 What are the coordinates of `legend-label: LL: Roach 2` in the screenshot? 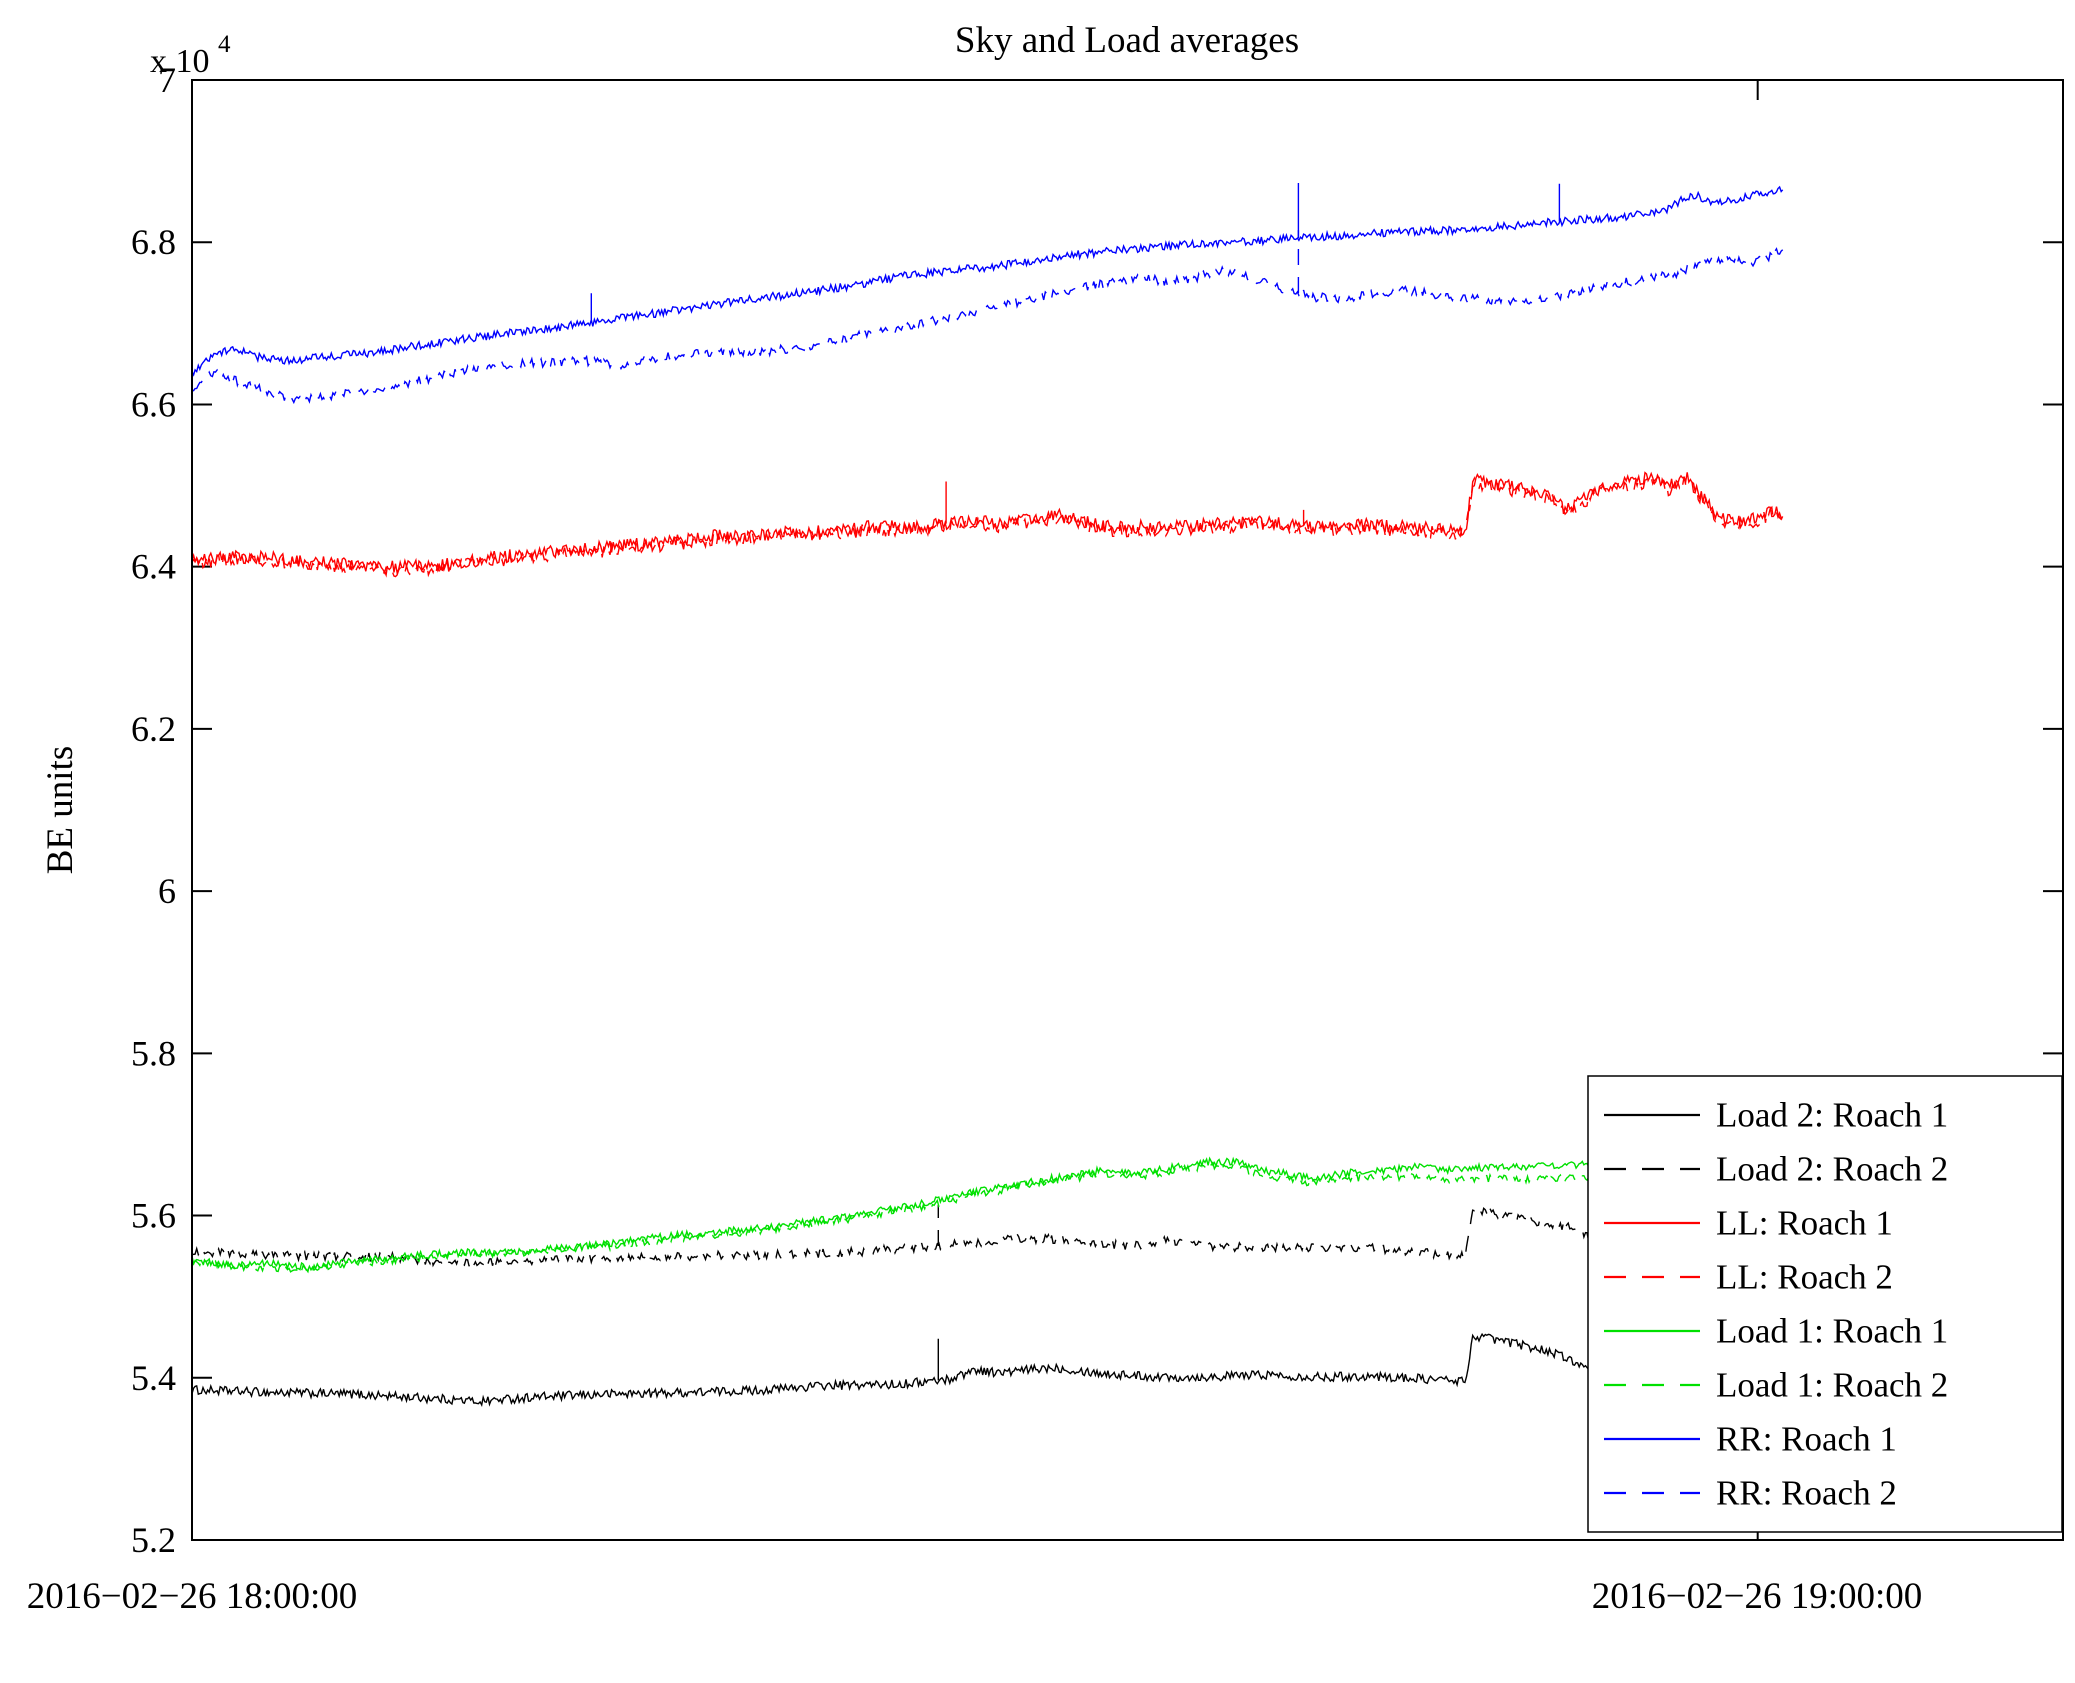 It's located at (1804, 1277).